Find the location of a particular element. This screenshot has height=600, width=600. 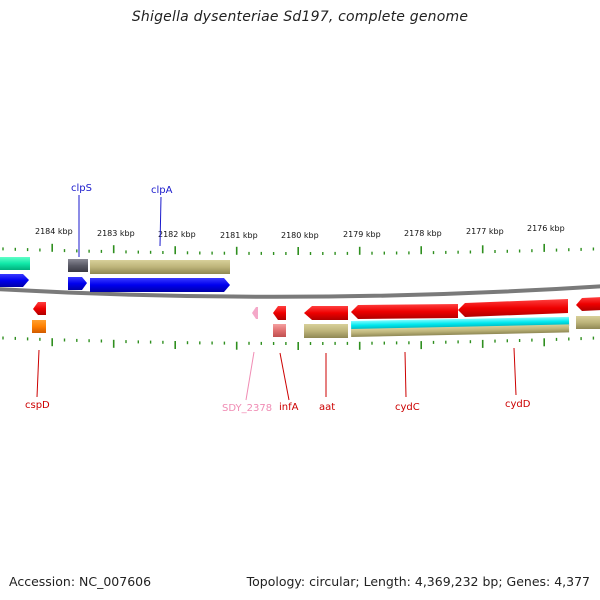

gene-clpS is located at coordinates (77, 283).